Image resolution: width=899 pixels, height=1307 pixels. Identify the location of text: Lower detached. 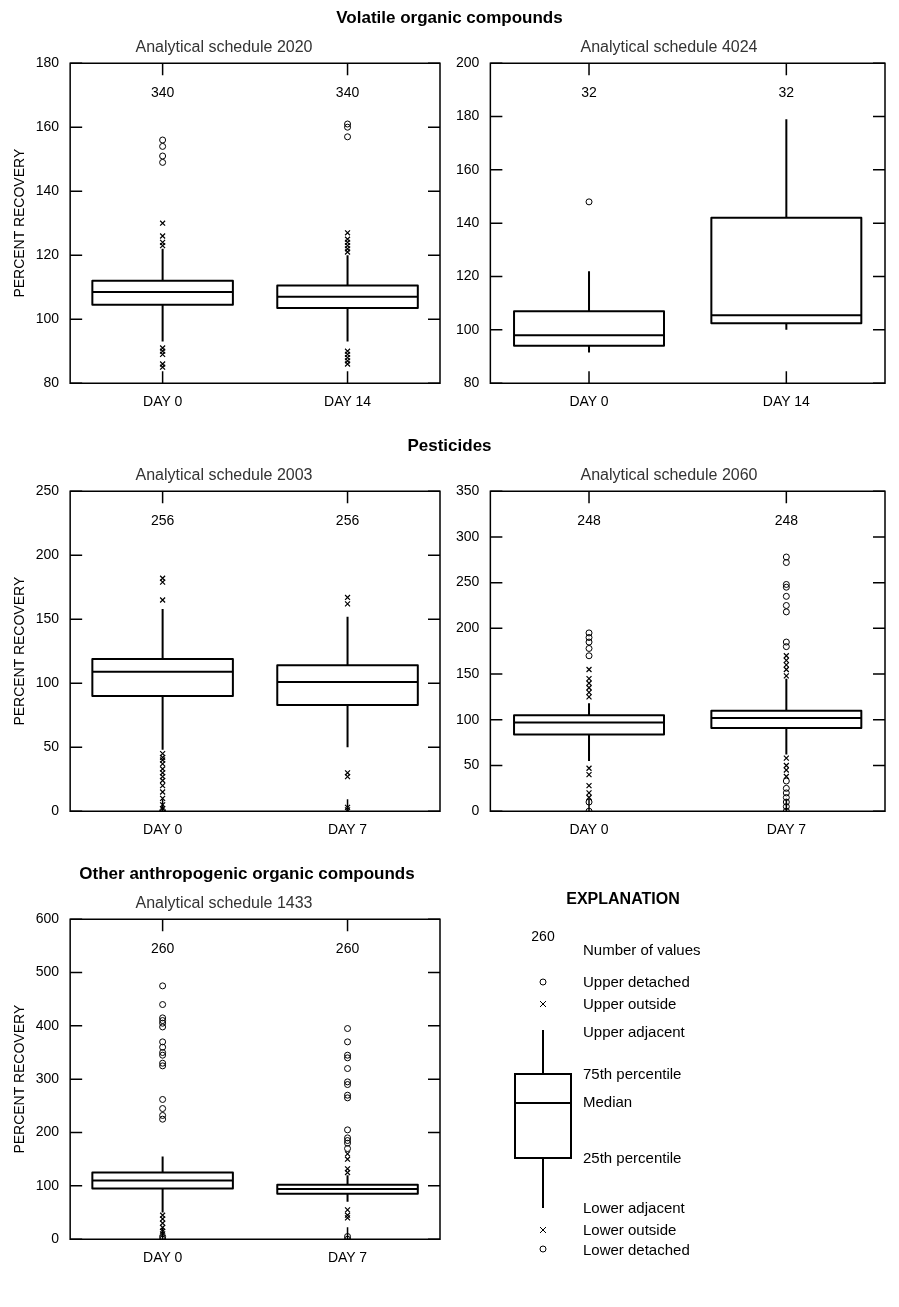
(636, 1250).